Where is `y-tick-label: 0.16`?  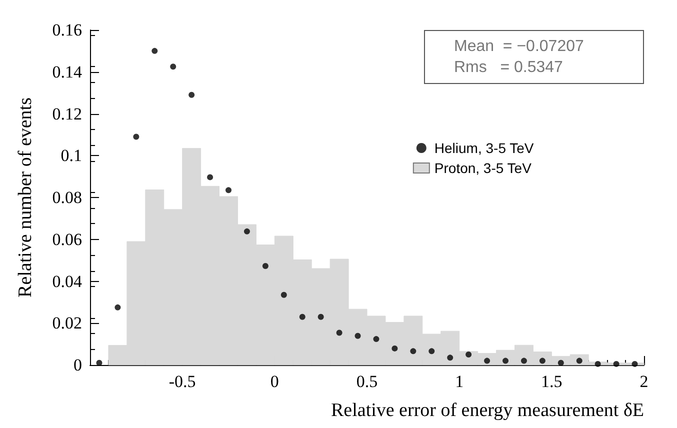 y-tick-label: 0.16 is located at coordinates (67, 30).